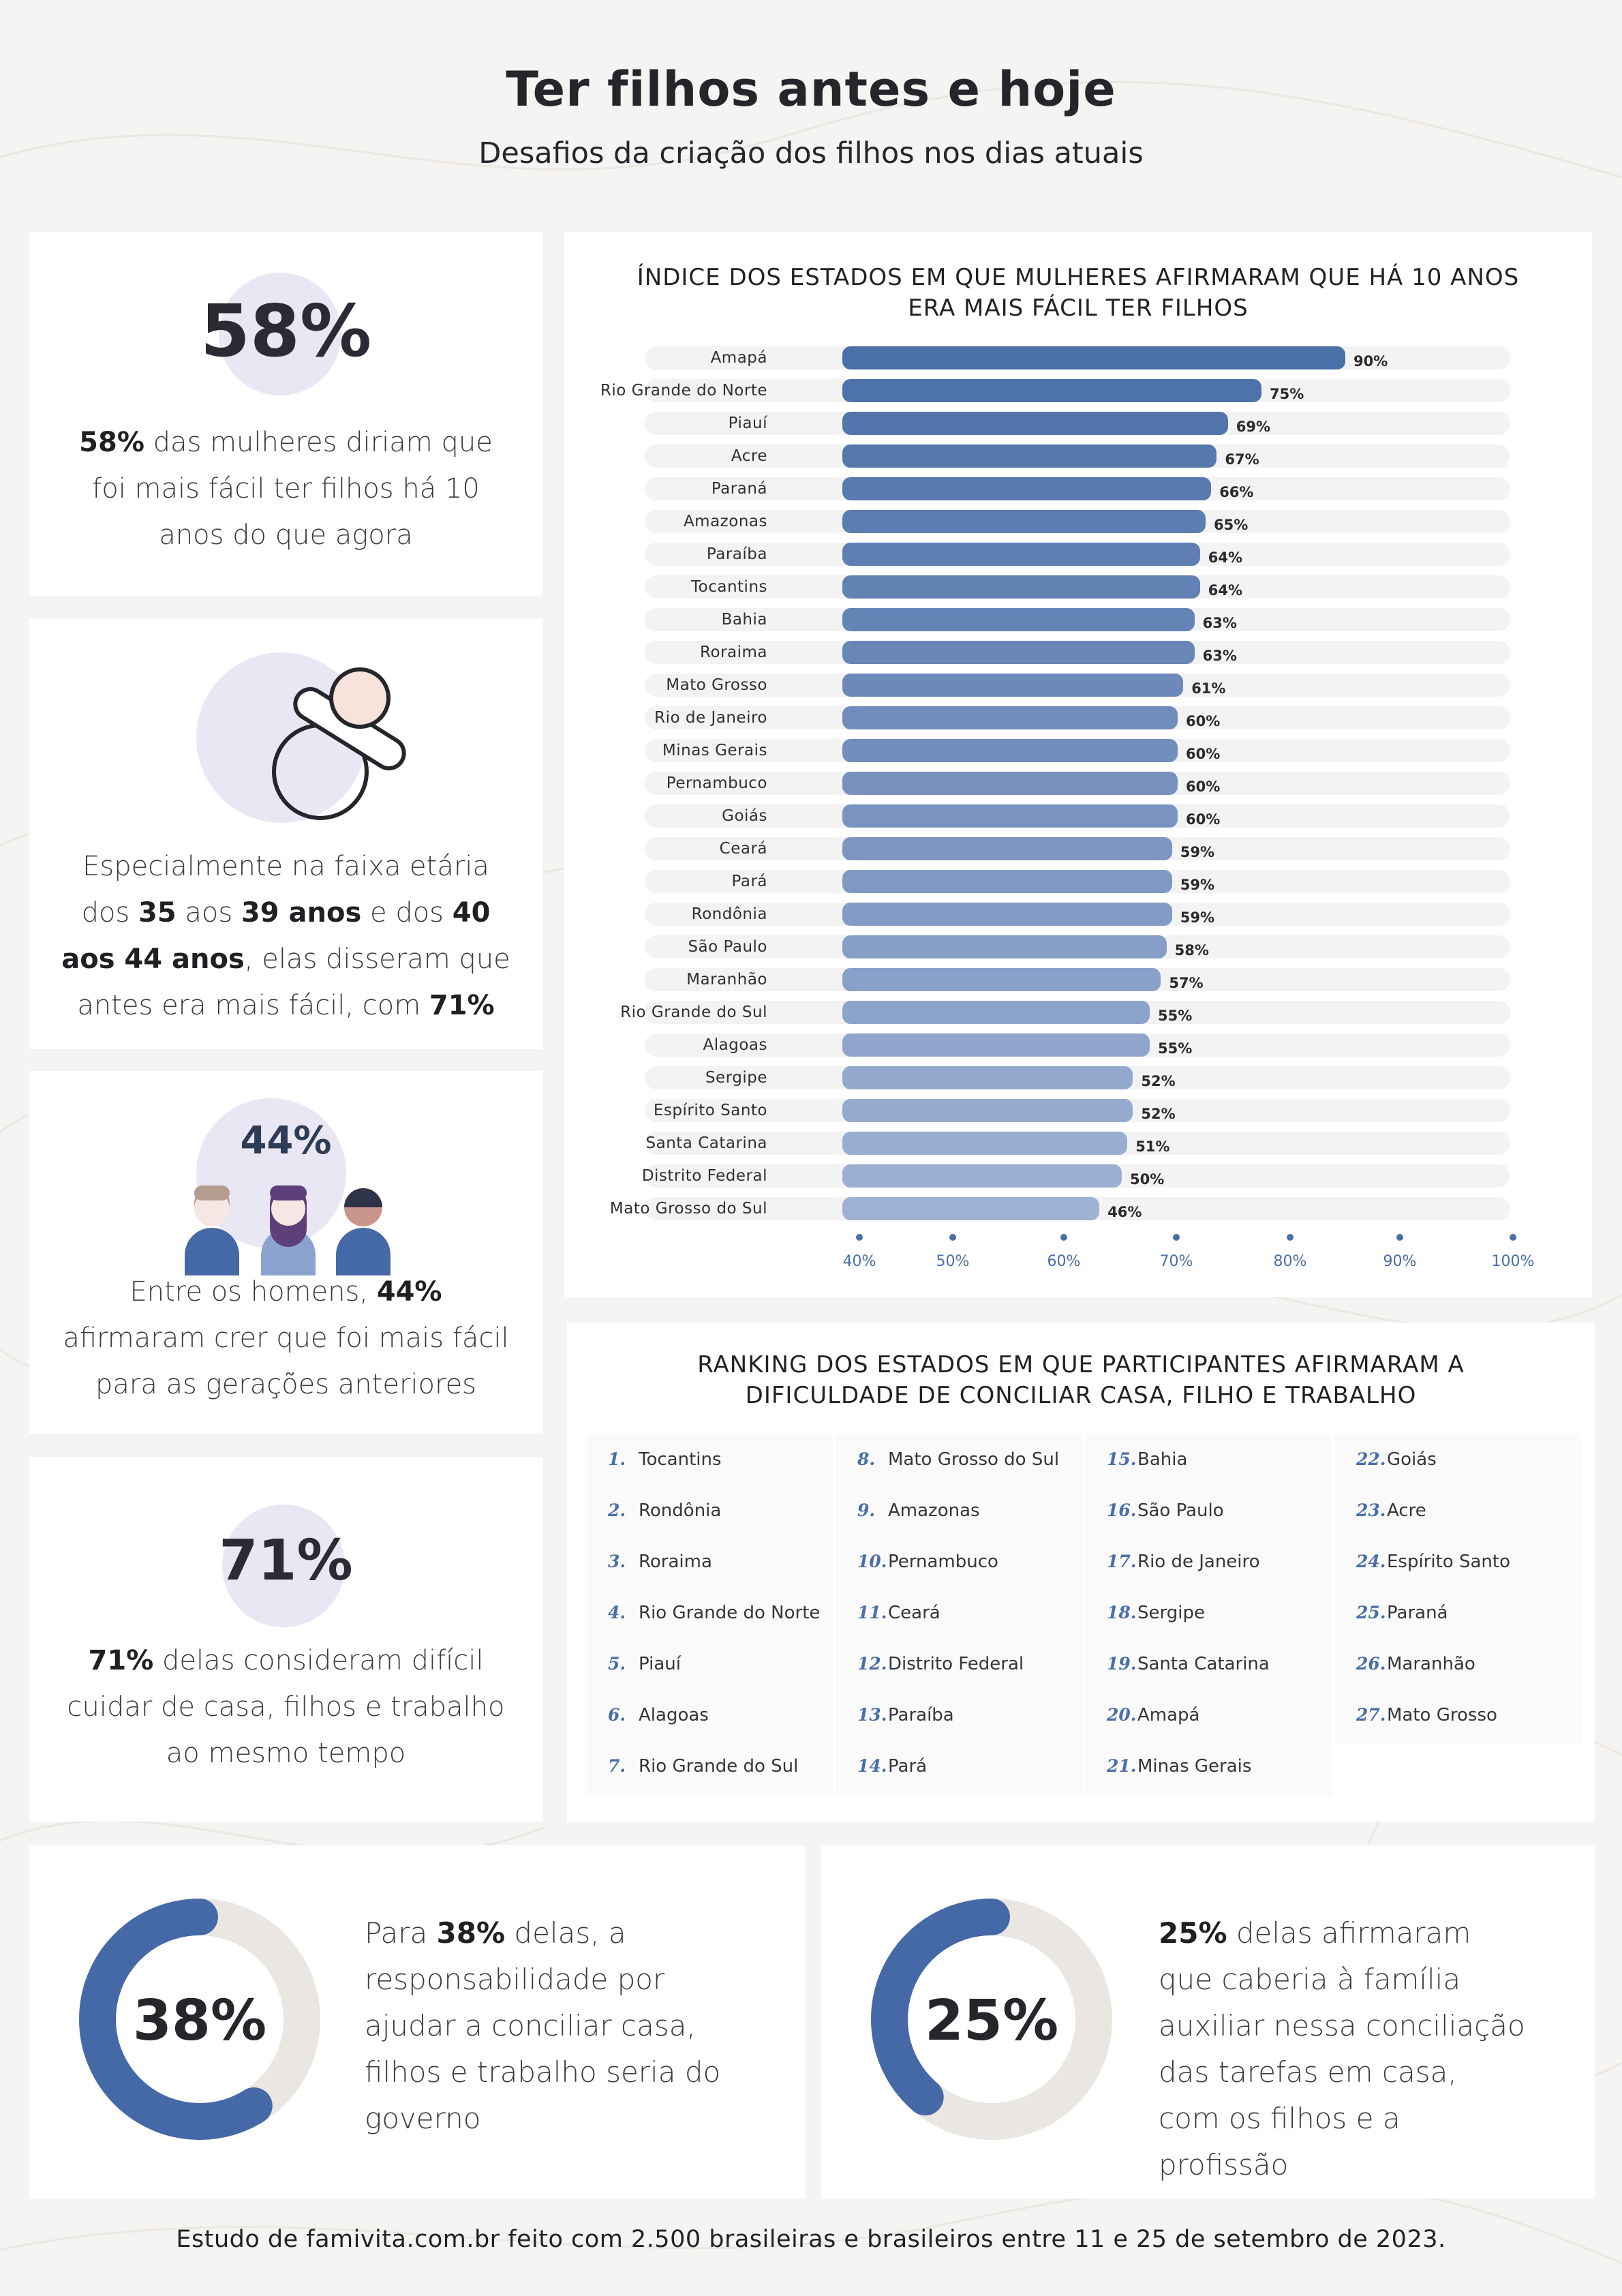 The image size is (1622, 2296). I want to click on bar-row: Mato Grosso do Sul 46%, so click(1060, 1208).